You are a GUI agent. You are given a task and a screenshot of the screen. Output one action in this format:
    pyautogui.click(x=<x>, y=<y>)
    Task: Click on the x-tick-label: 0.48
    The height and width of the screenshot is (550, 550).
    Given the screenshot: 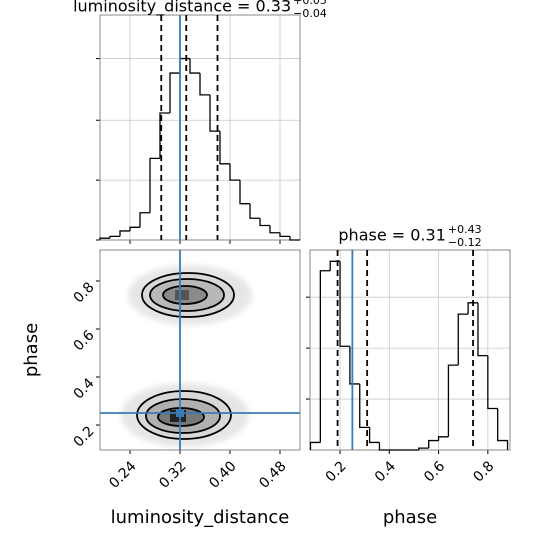 What is the action you would take?
    pyautogui.click(x=272, y=474)
    